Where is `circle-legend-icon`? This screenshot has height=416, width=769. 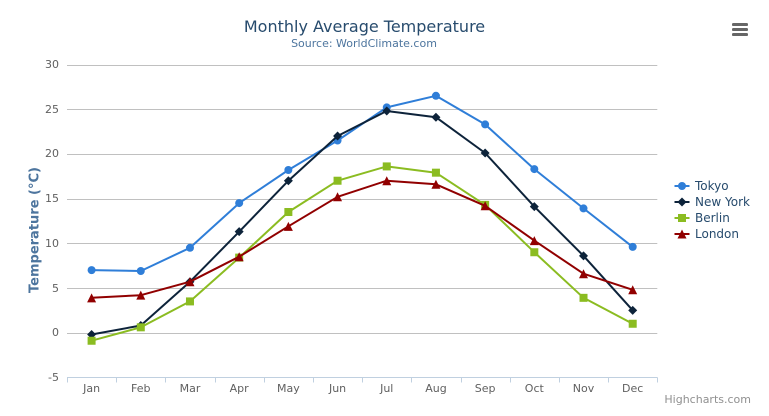
circle-legend-icon is located at coordinates (682, 186).